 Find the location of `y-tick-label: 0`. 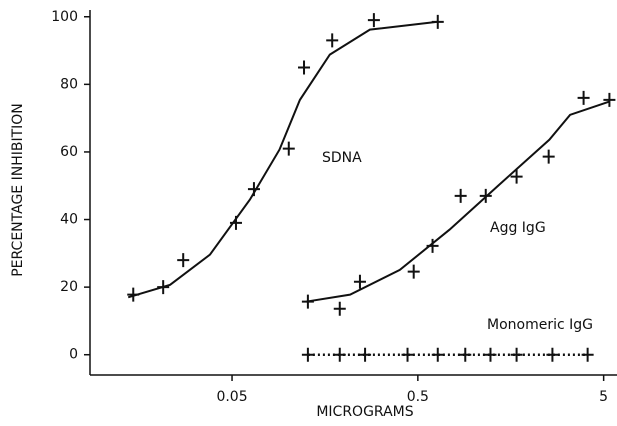

y-tick-label: 0 is located at coordinates (73, 355).